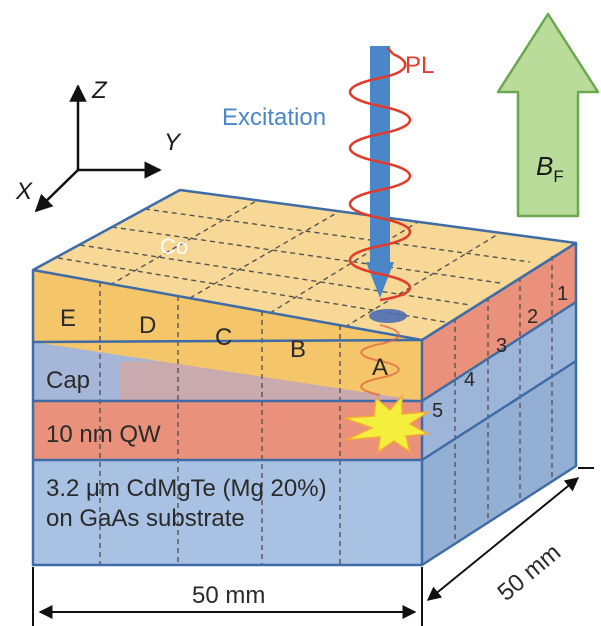  I want to click on pl-wave, so click(380, 177).